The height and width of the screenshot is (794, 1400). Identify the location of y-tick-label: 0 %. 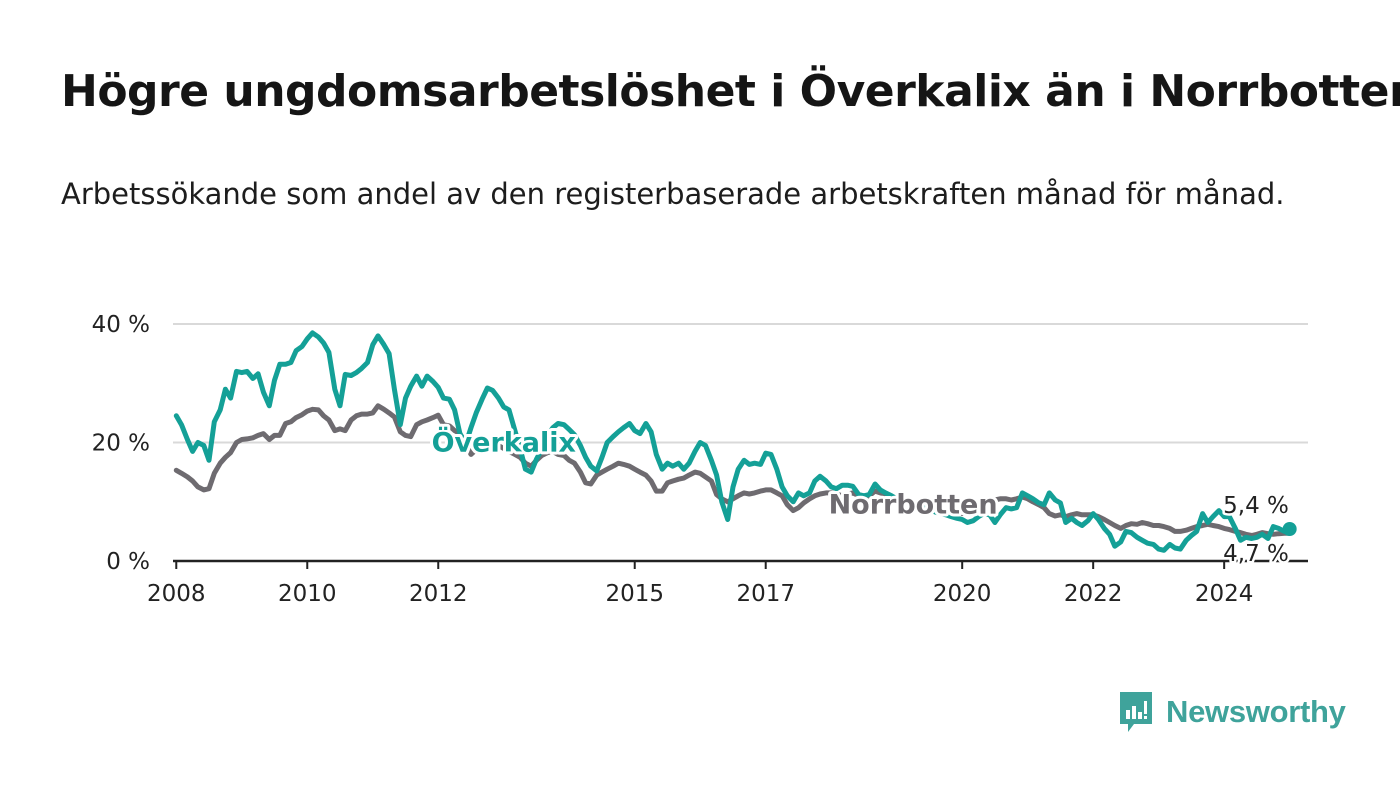
(128, 562).